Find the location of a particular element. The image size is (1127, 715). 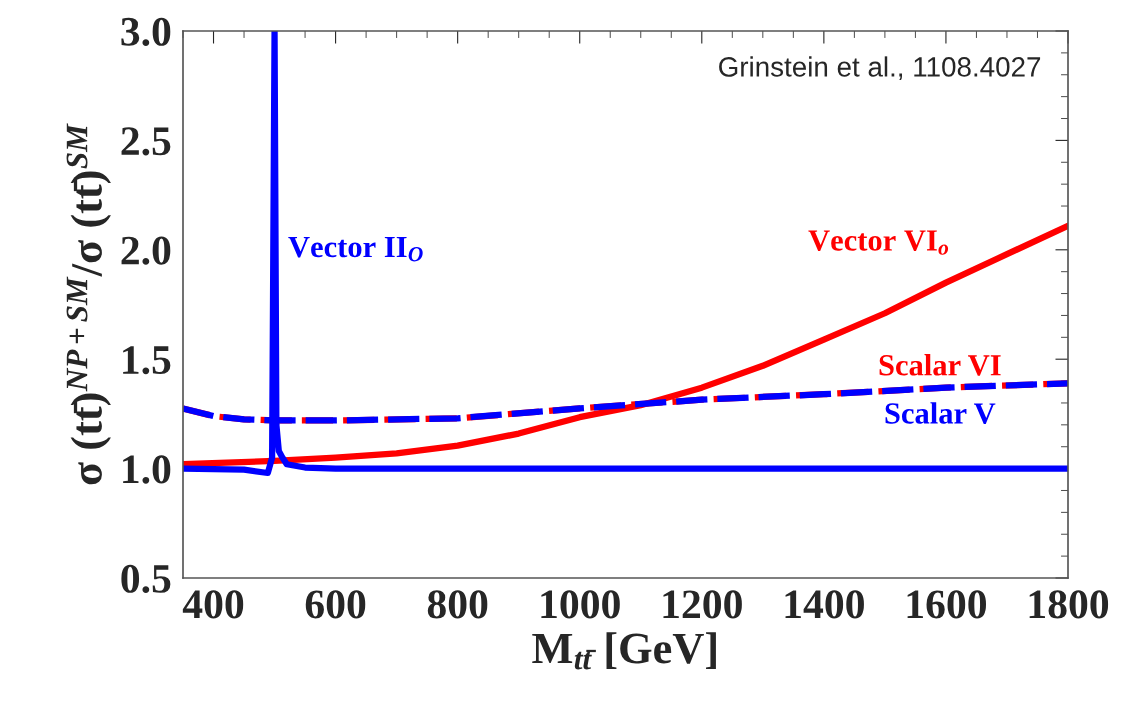

y-tick-label: 2.5 is located at coordinates (146, 141).